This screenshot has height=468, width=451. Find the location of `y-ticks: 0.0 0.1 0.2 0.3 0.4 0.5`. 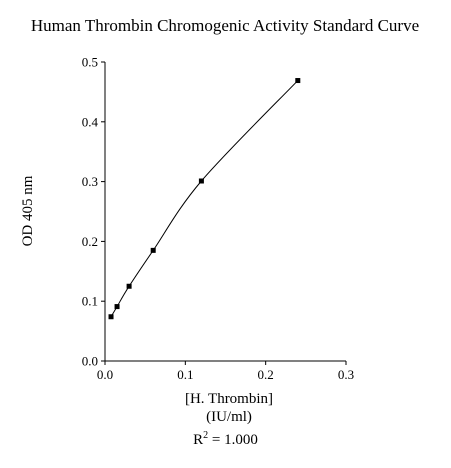

y-ticks: 0.0 0.1 0.2 0.3 0.4 0.5 is located at coordinates (93, 212).